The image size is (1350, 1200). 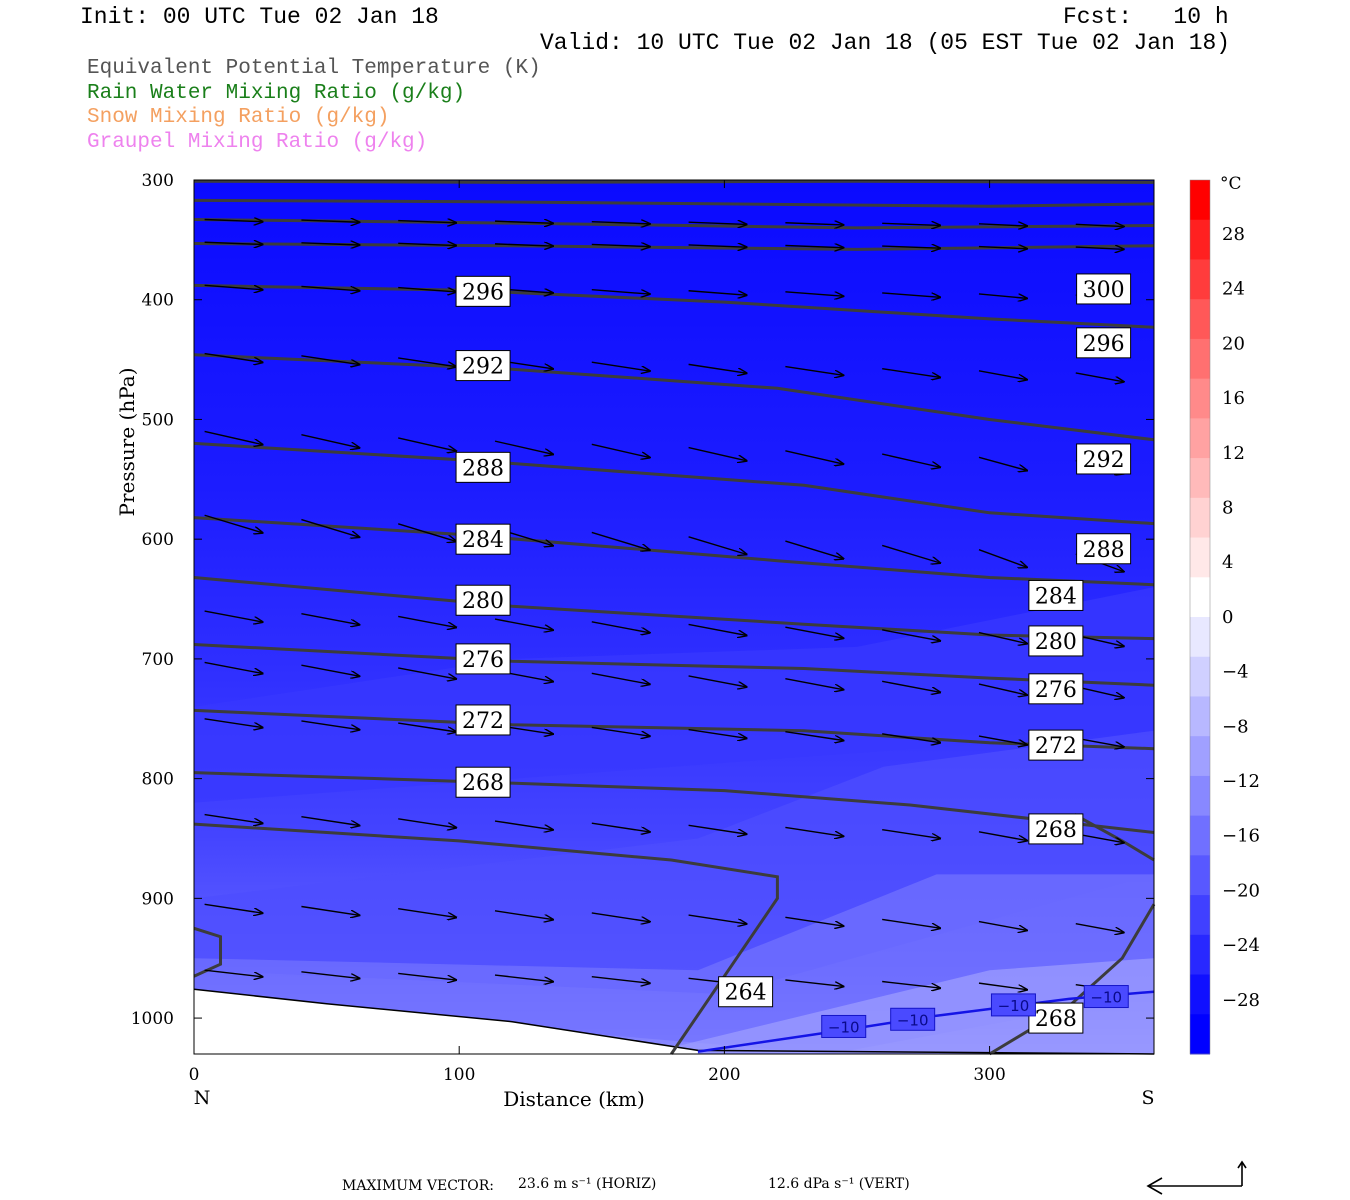 What do you see at coordinates (746, 993) in the screenshot?
I see `theta-e-label: 264` at bounding box center [746, 993].